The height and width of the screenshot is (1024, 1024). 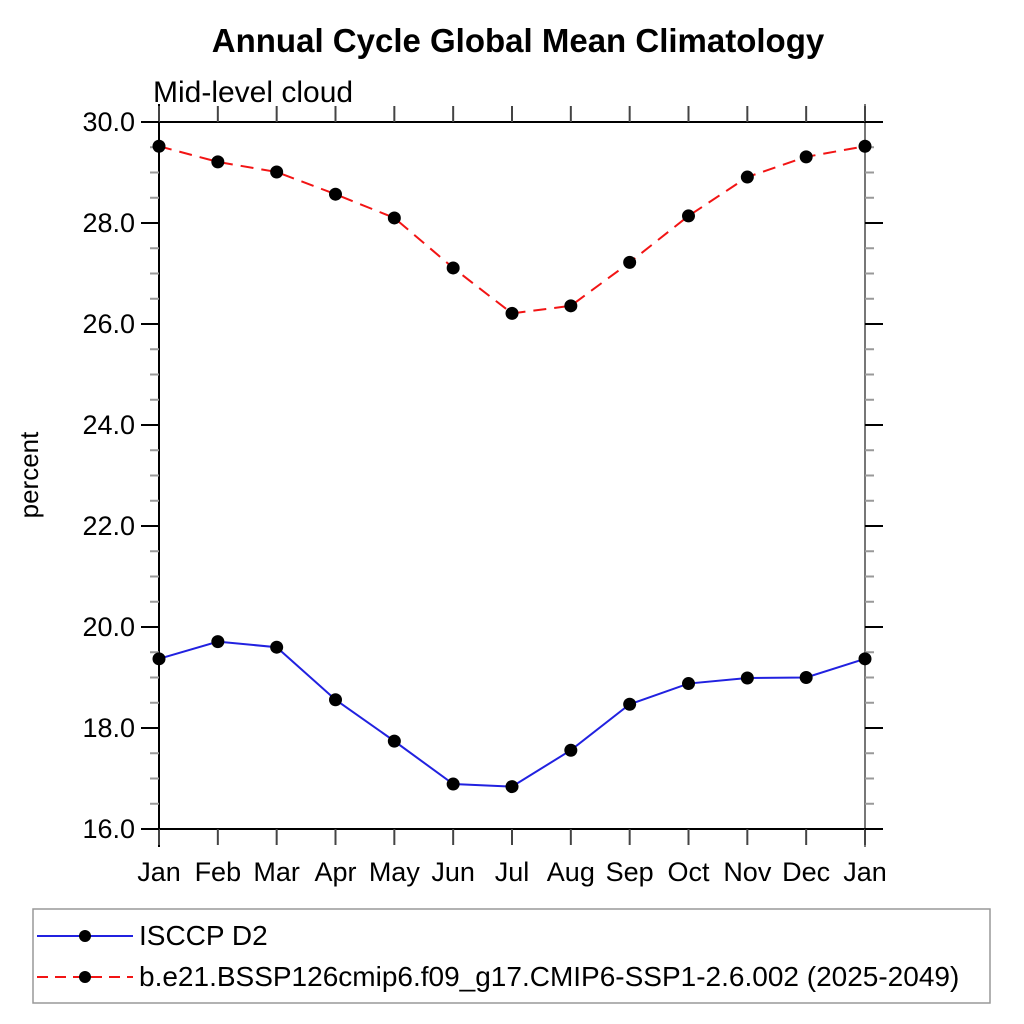 I want to click on y-axis-label: percent, so click(x=29, y=474).